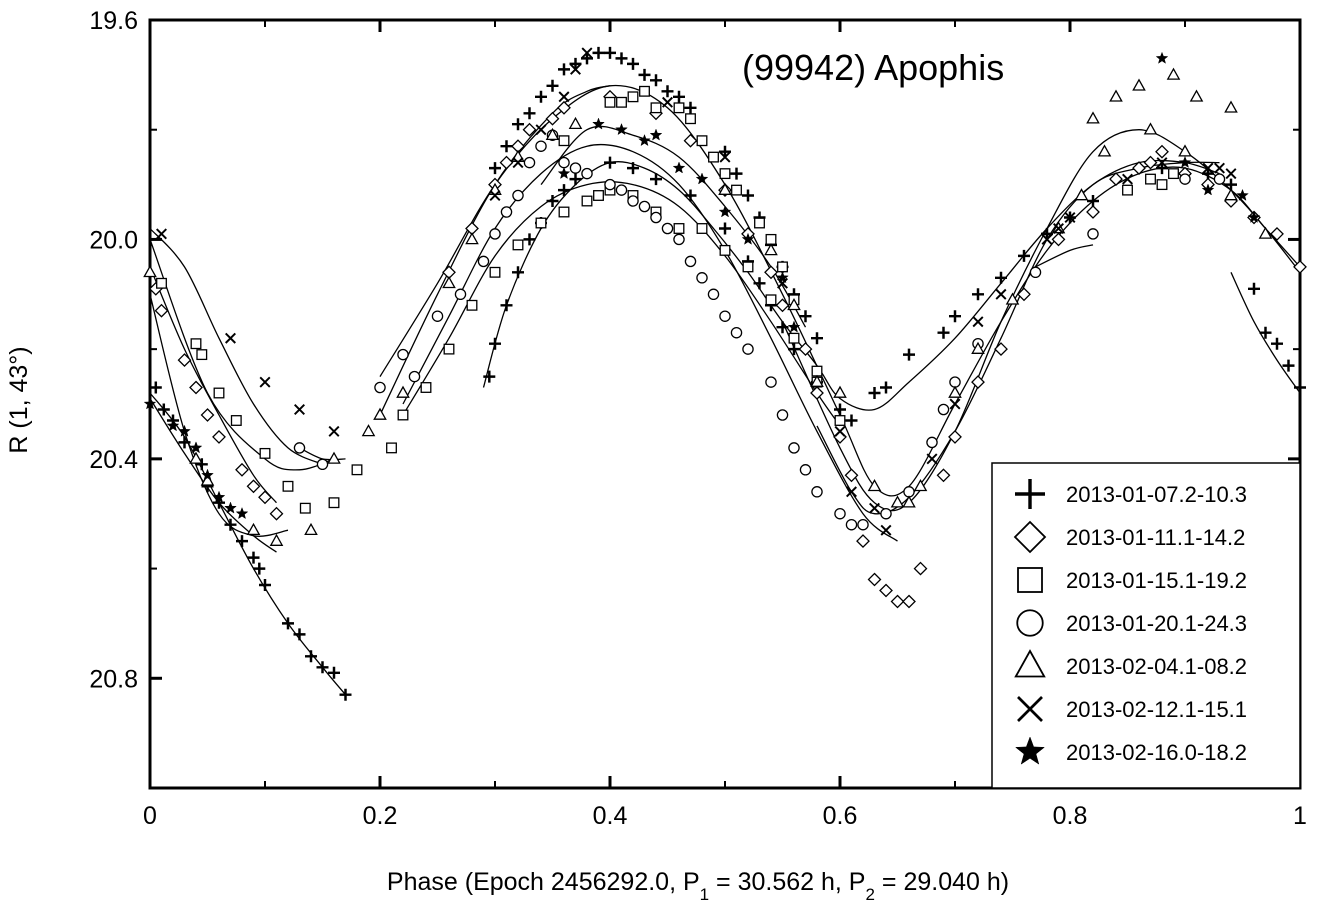  I want to click on y-tick-label: 20.8, so click(113, 679).